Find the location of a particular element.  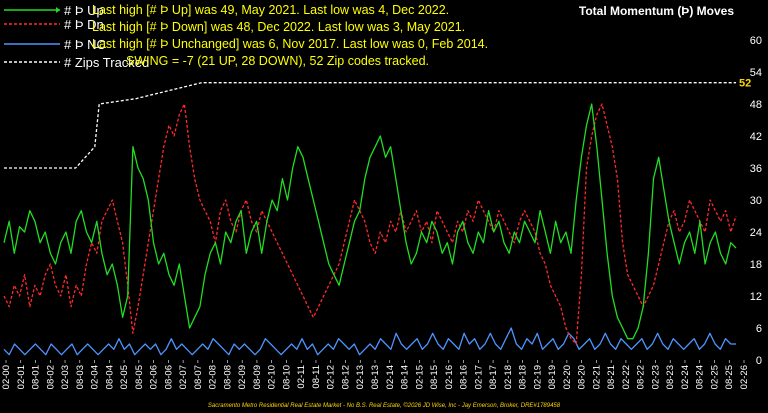

x-tick-label-12: 02-07 is located at coordinates (183, 377).